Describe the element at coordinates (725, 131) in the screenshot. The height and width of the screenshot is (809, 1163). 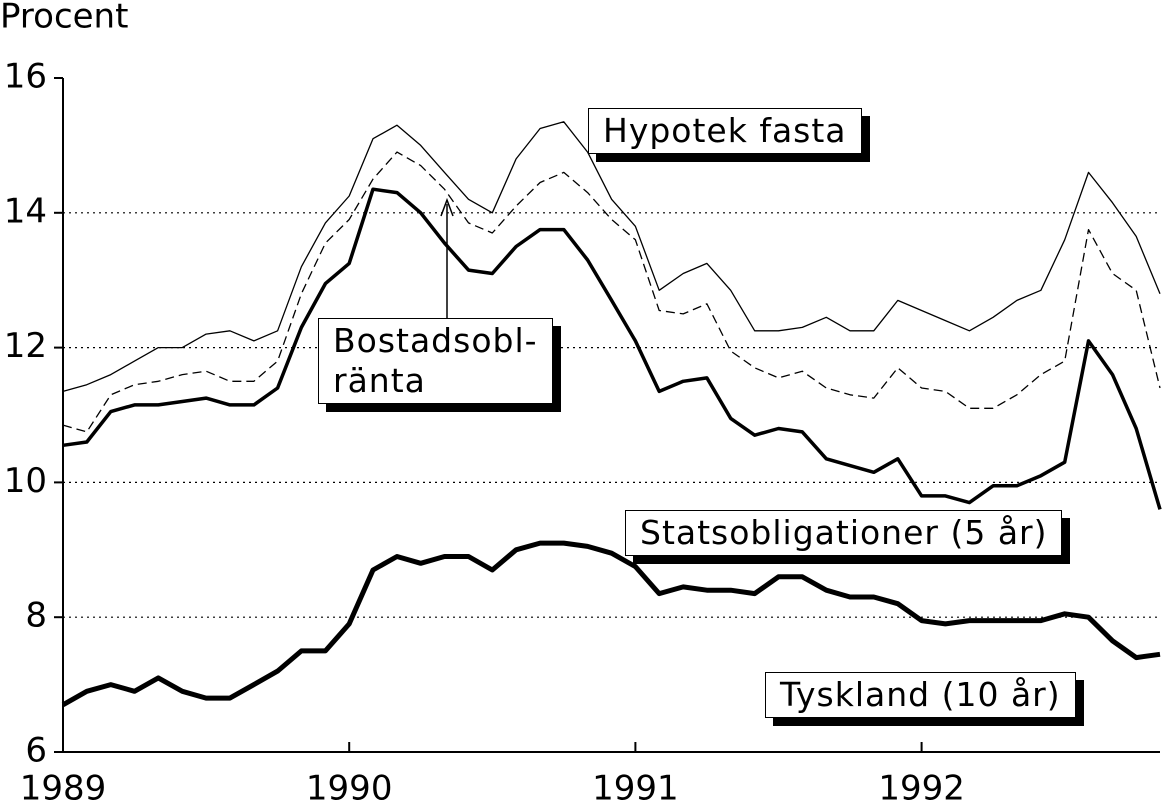
I see `legend-label: Hypotek fasta` at that location.